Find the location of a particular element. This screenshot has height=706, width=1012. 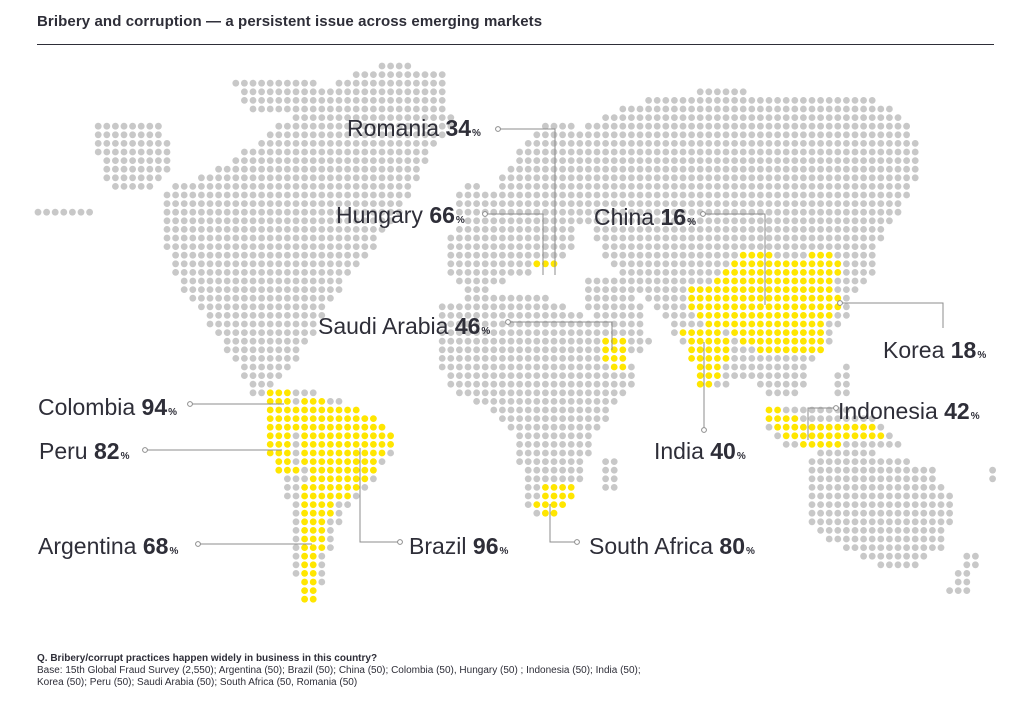

country-name: Saudi Arabia is located at coordinates (383, 326).